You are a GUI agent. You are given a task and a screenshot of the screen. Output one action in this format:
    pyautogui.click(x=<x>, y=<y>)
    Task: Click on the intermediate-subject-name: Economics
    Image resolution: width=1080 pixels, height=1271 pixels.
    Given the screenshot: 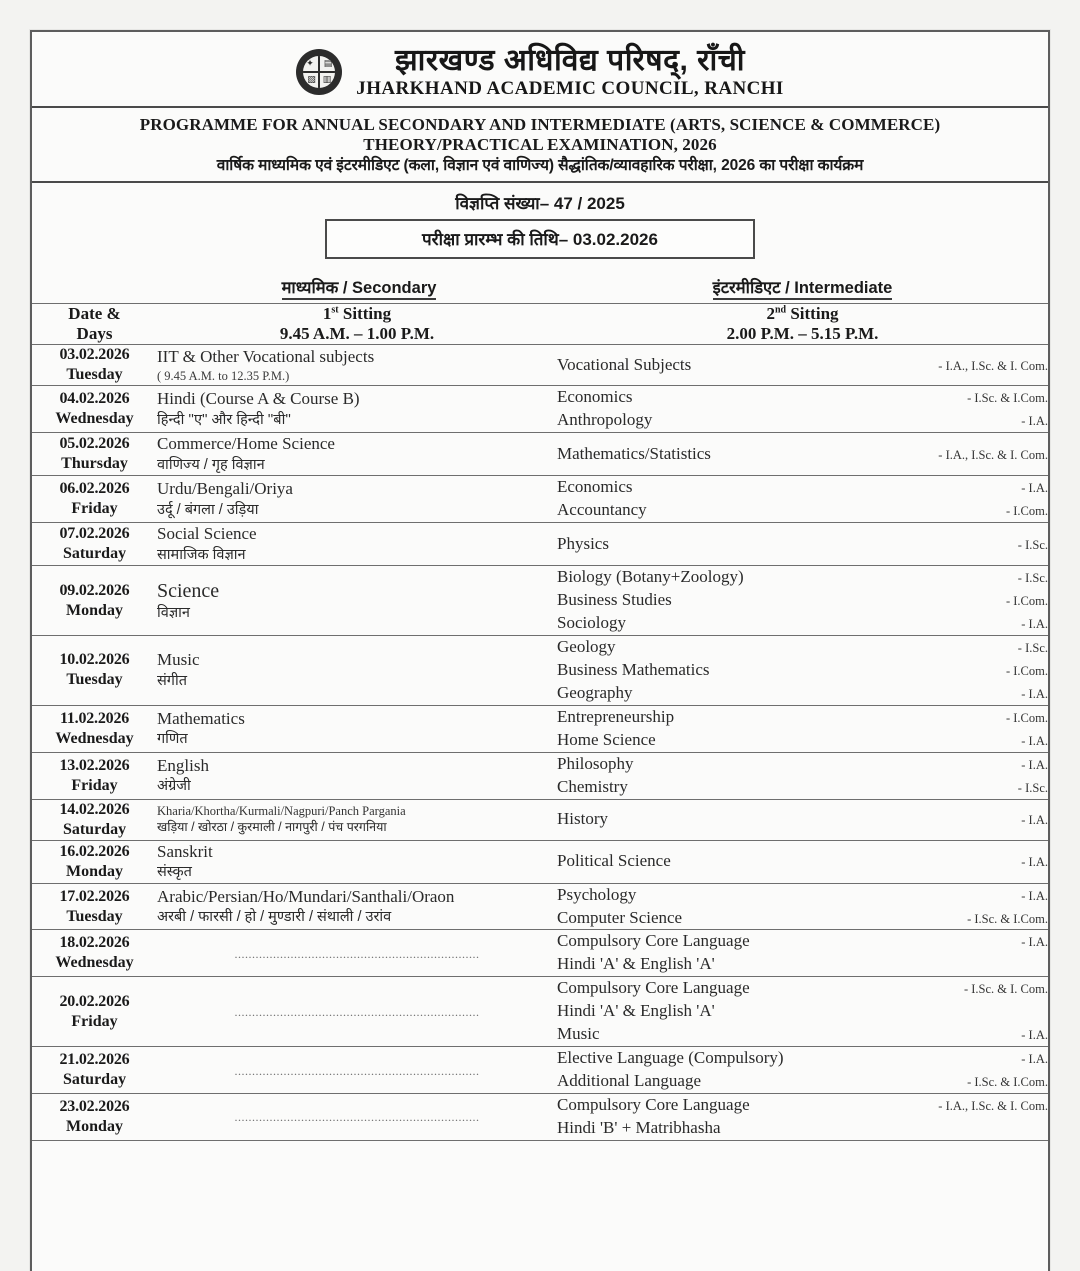 What is the action you would take?
    pyautogui.click(x=595, y=397)
    